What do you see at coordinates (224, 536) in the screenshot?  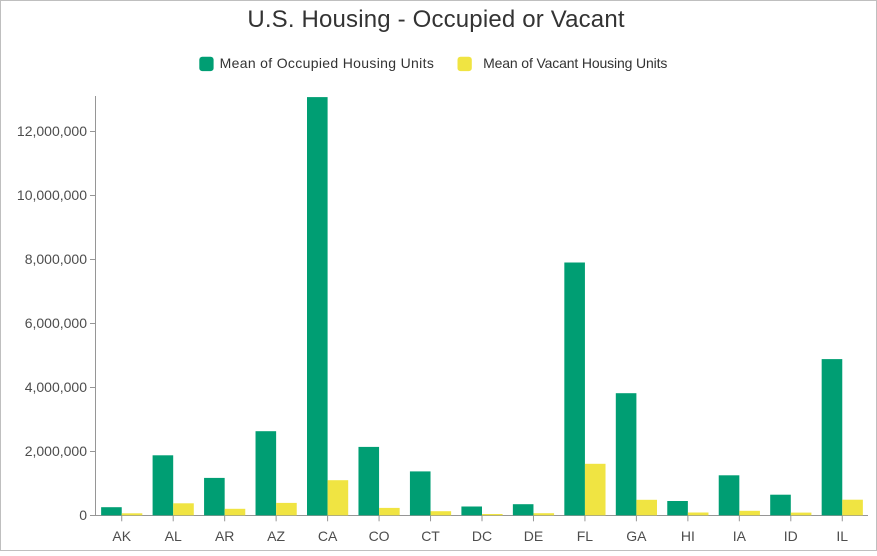 I see `svg-text: AR` at bounding box center [224, 536].